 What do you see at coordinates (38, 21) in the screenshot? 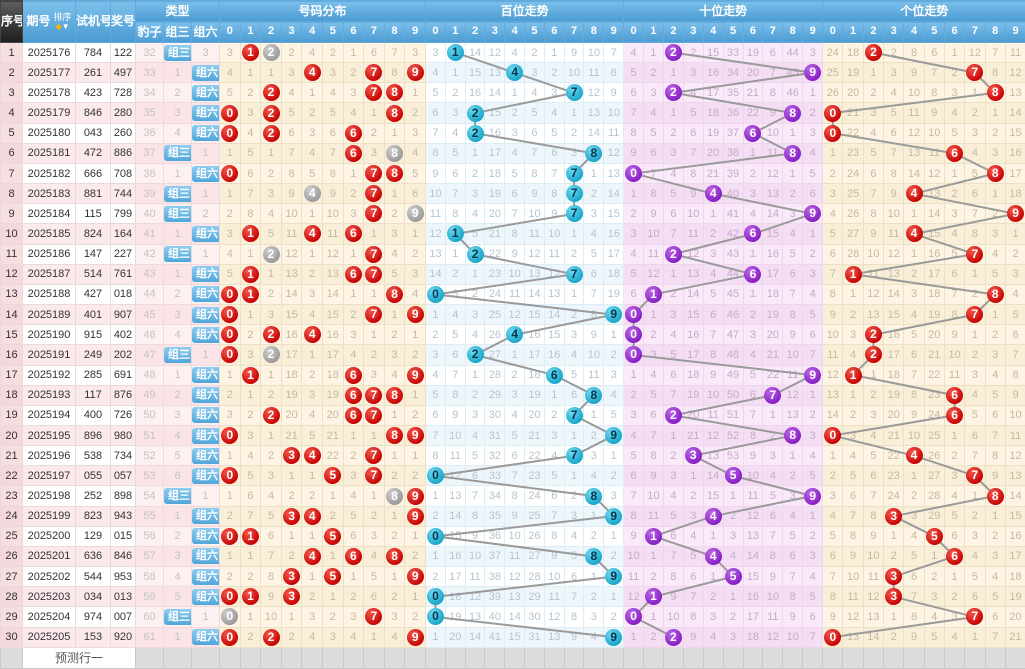
I see `issue-label: 期号` at bounding box center [38, 21].